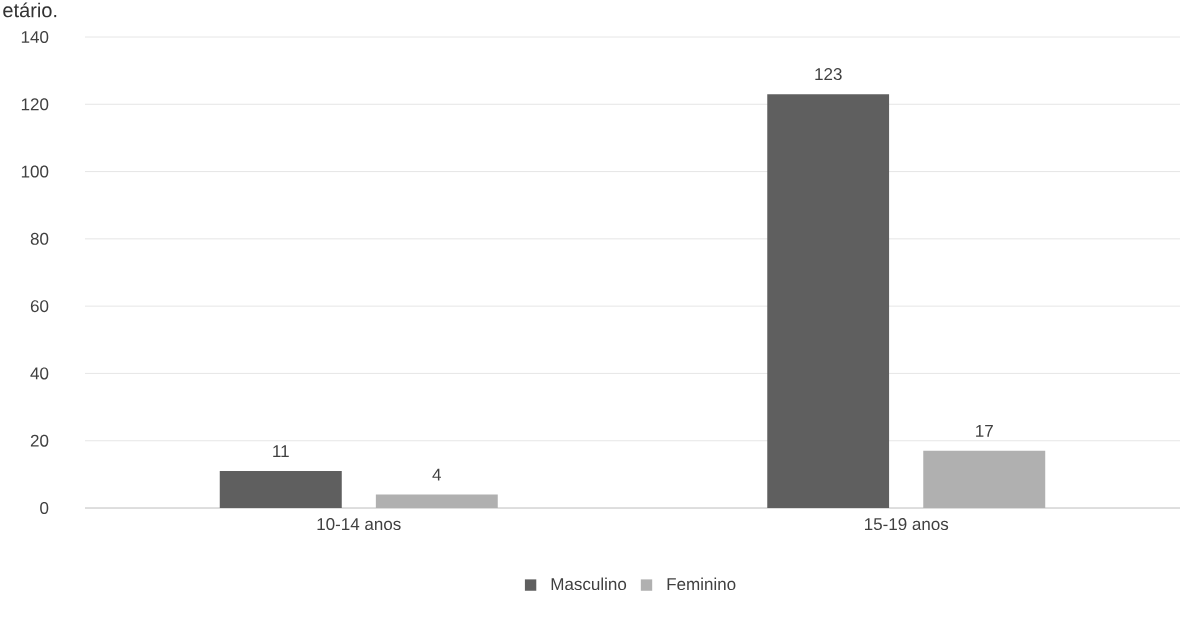 The width and height of the screenshot is (1202, 623). Describe the element at coordinates (35, 104) in the screenshot. I see `y-tick-label: 120` at that location.